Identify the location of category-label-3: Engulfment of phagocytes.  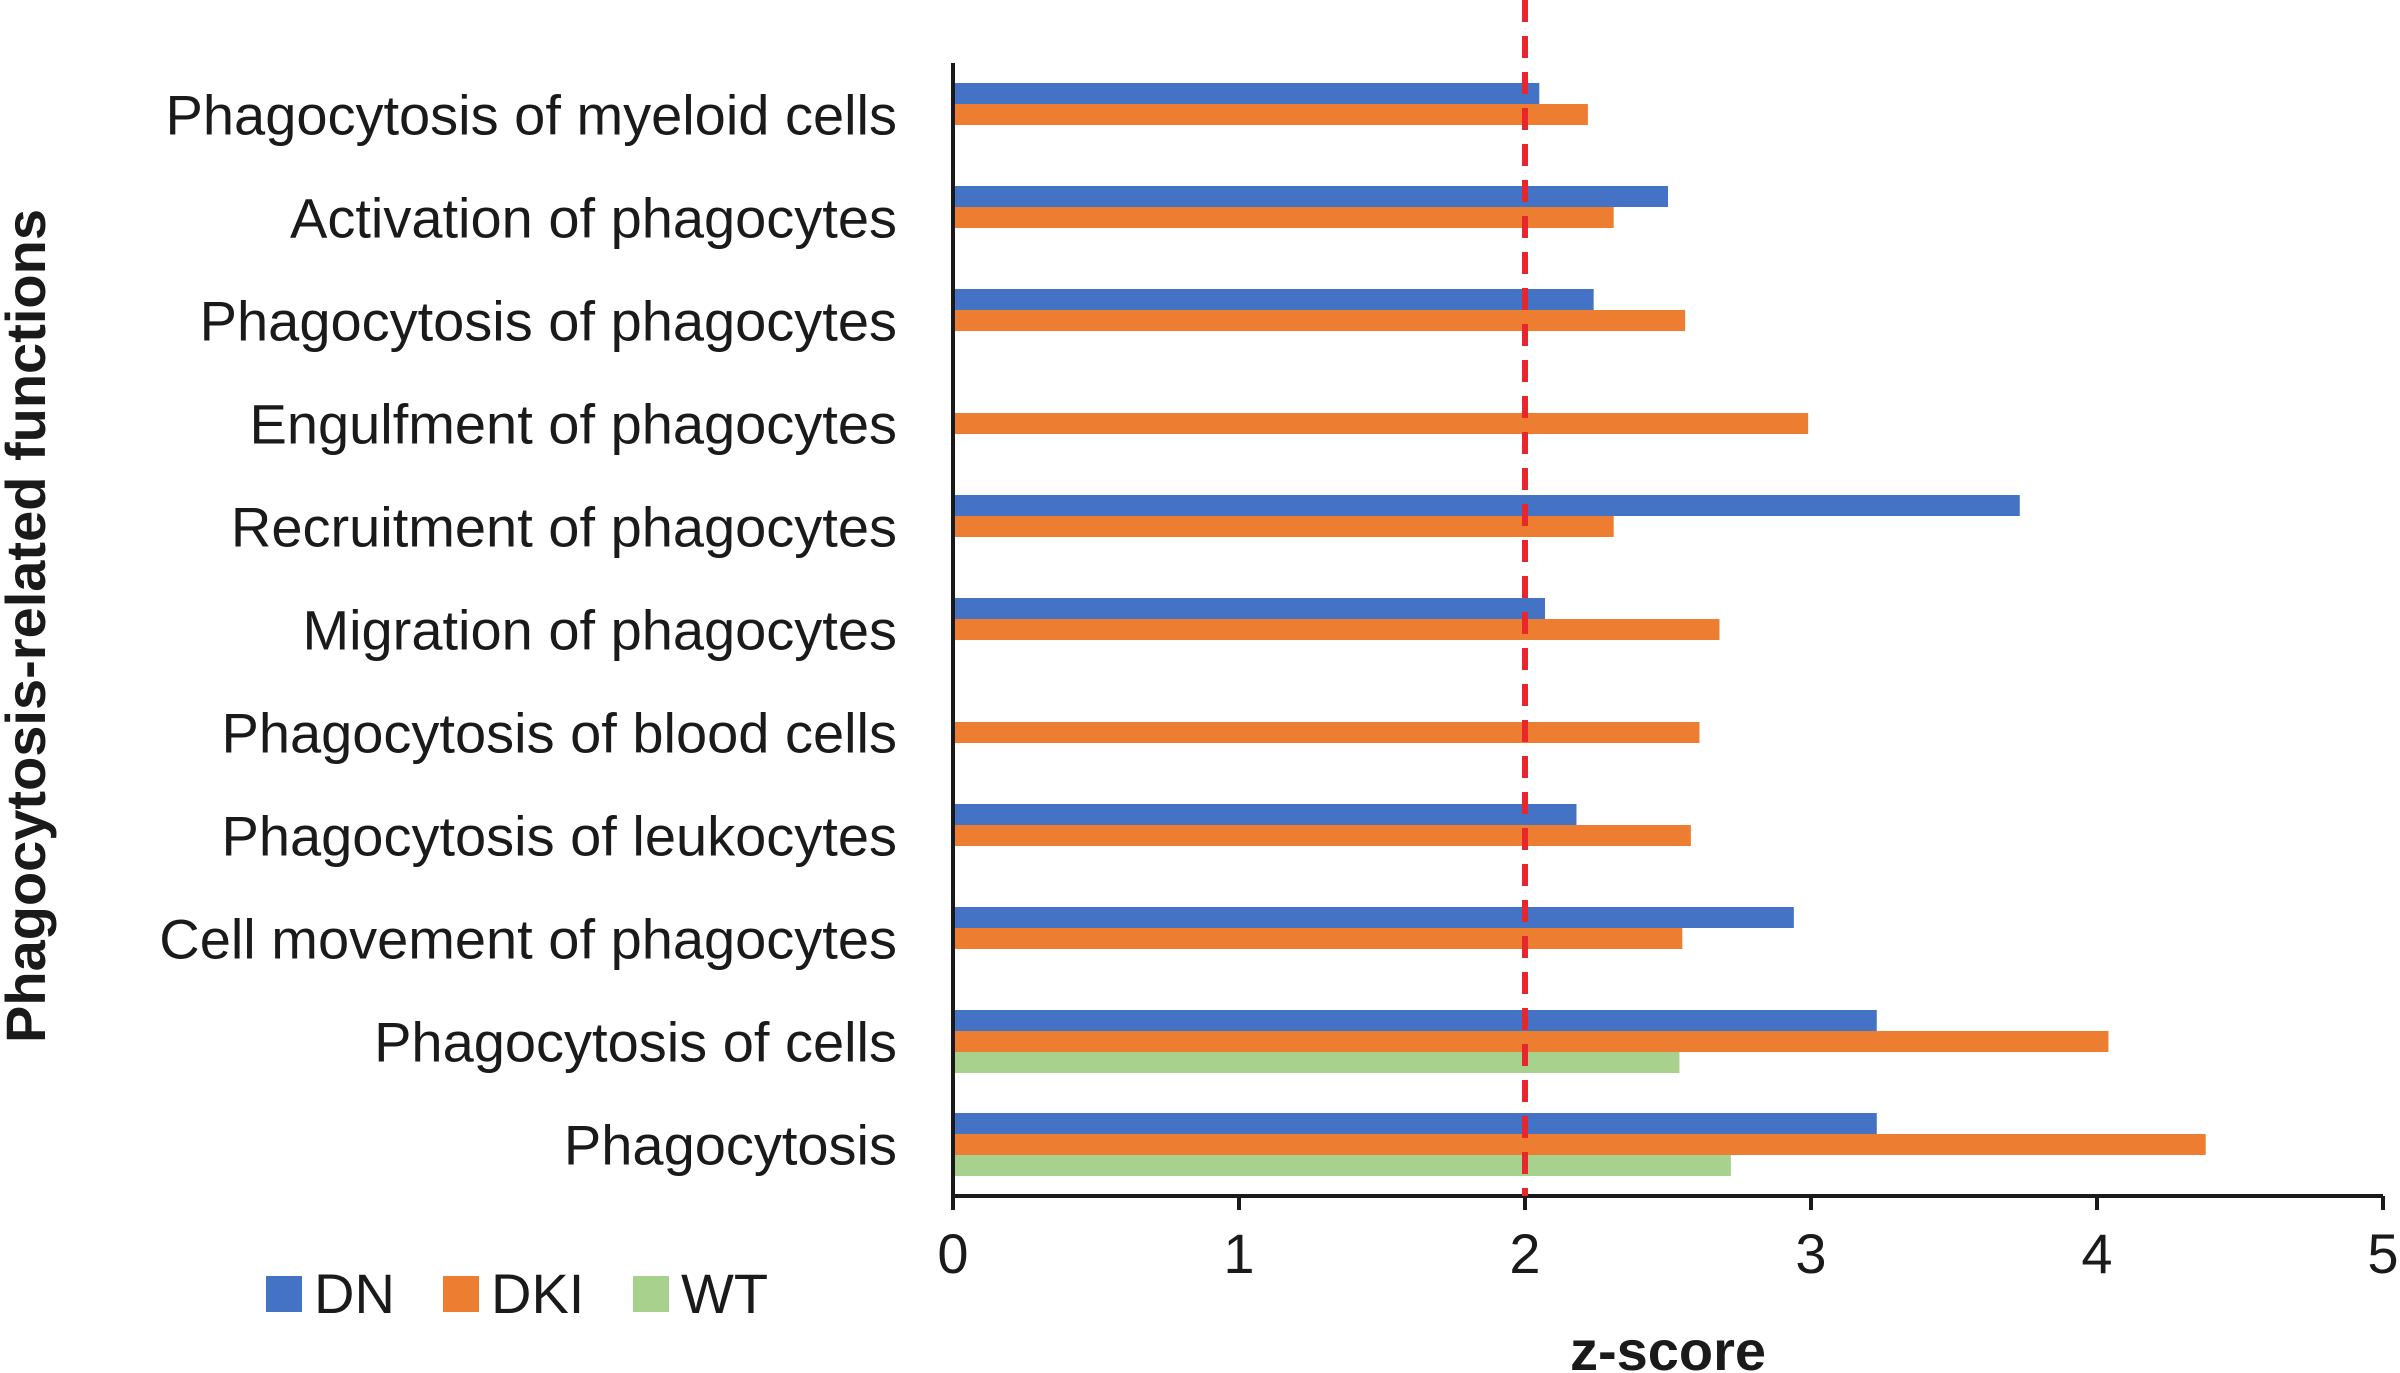
(573, 424).